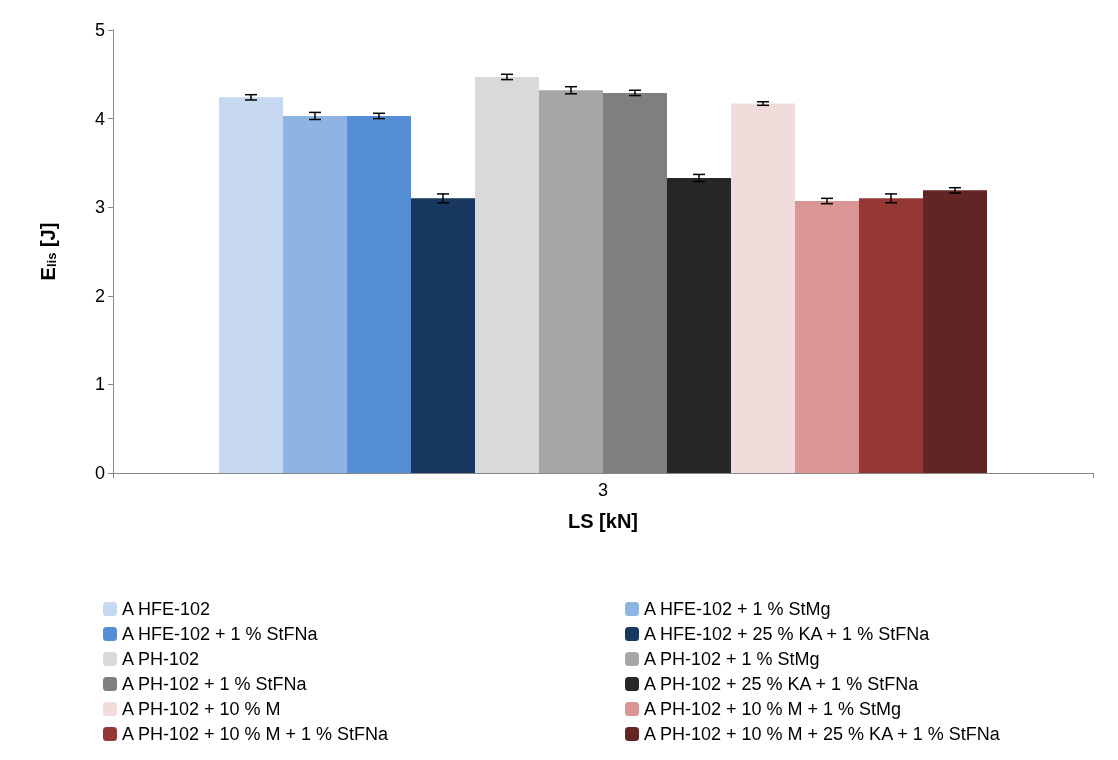 This screenshot has height=760, width=1118. Describe the element at coordinates (201, 709) in the screenshot. I see `legend-label: A PH-102 + 10 % M` at that location.